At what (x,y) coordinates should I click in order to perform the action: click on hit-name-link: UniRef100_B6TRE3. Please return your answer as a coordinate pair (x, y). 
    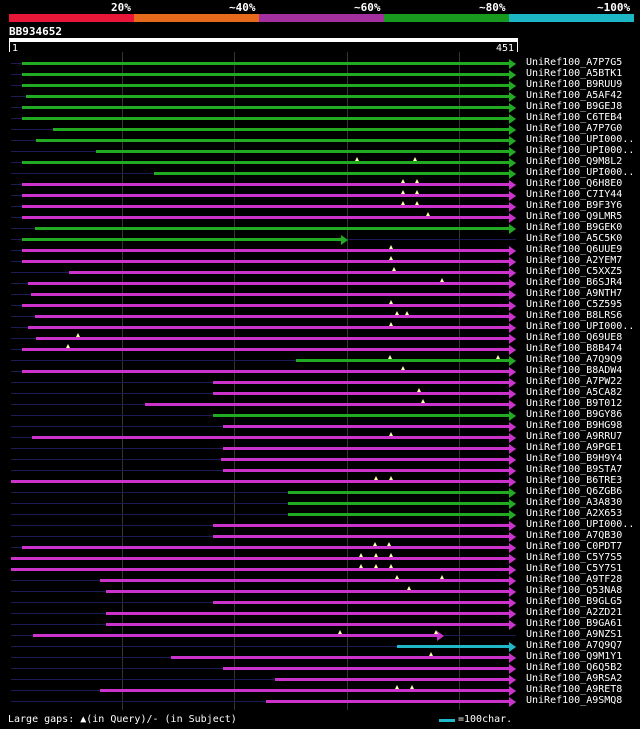
    Looking at the image, I should click on (574, 480).